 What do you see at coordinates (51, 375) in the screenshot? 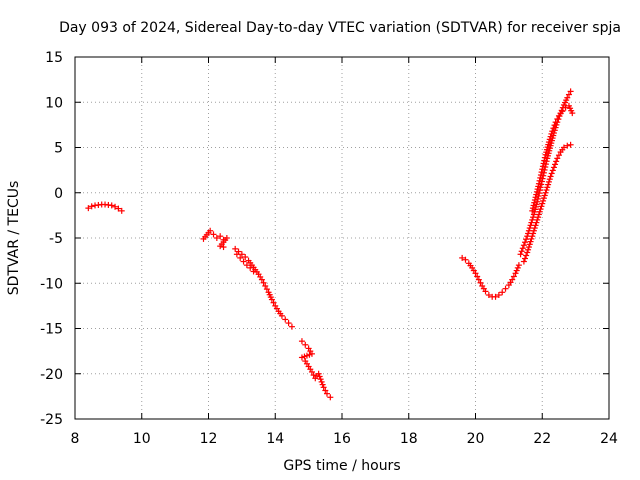
I see `y-tick-label: -20` at bounding box center [51, 375].